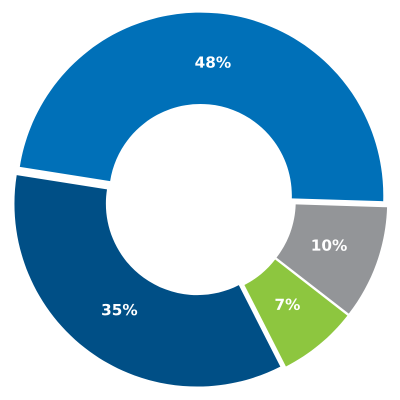 The height and width of the screenshot is (400, 400). I want to click on data-label: 7%, so click(287, 304).